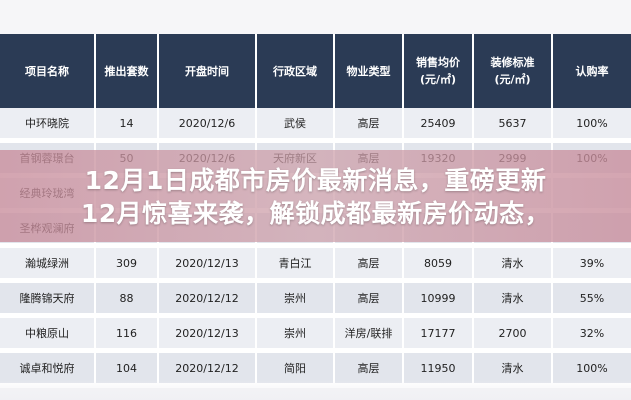  What do you see at coordinates (127, 335) in the screenshot?
I see `cell-units: 116` at bounding box center [127, 335].